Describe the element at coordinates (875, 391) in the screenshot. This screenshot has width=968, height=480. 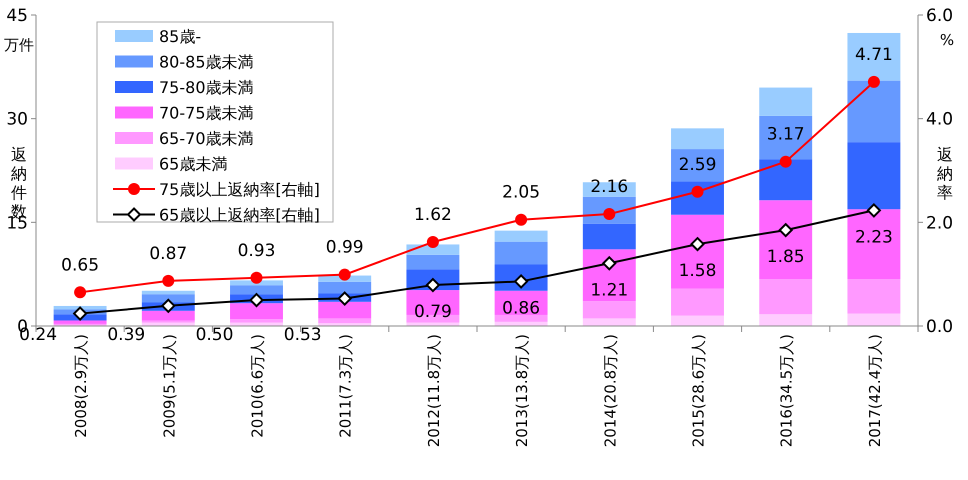
I see `x-tick-label: 2017(42.4万人)` at that location.